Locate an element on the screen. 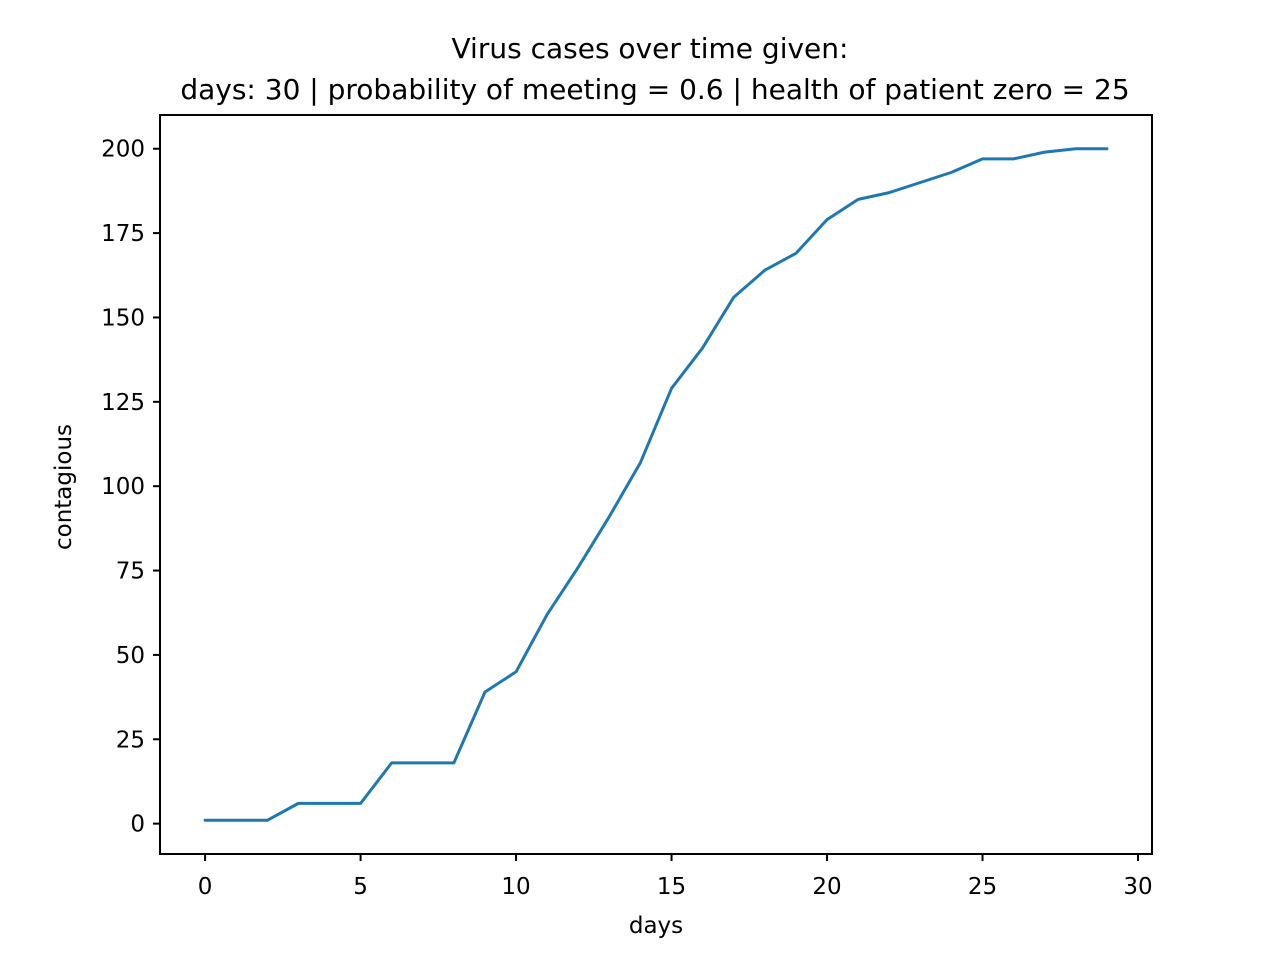 This screenshot has height=960, width=1280. x-tick-label: 20 is located at coordinates (826, 887).